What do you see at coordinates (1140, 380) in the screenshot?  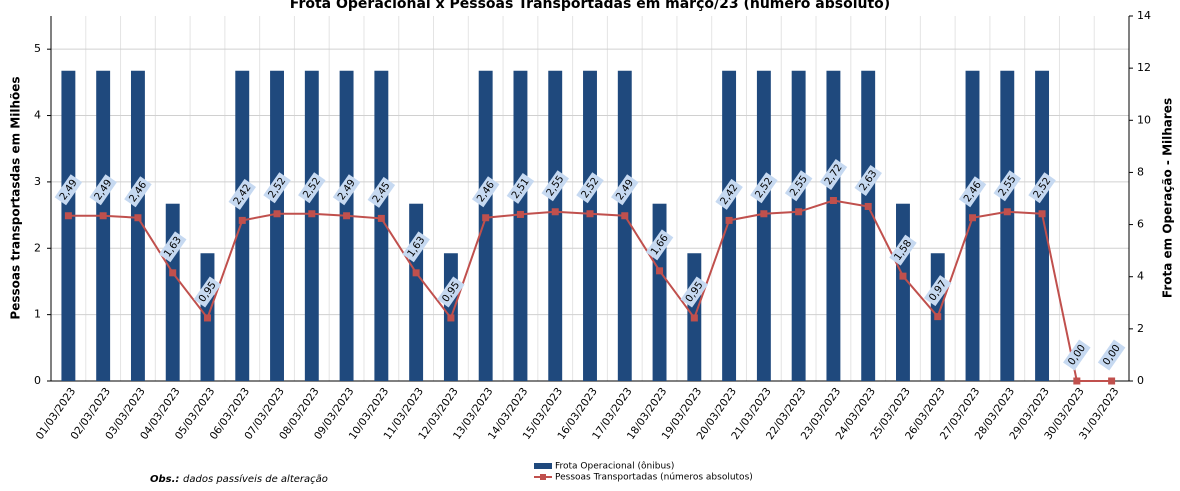 I see `y2-tick-label: 0` at bounding box center [1140, 380].